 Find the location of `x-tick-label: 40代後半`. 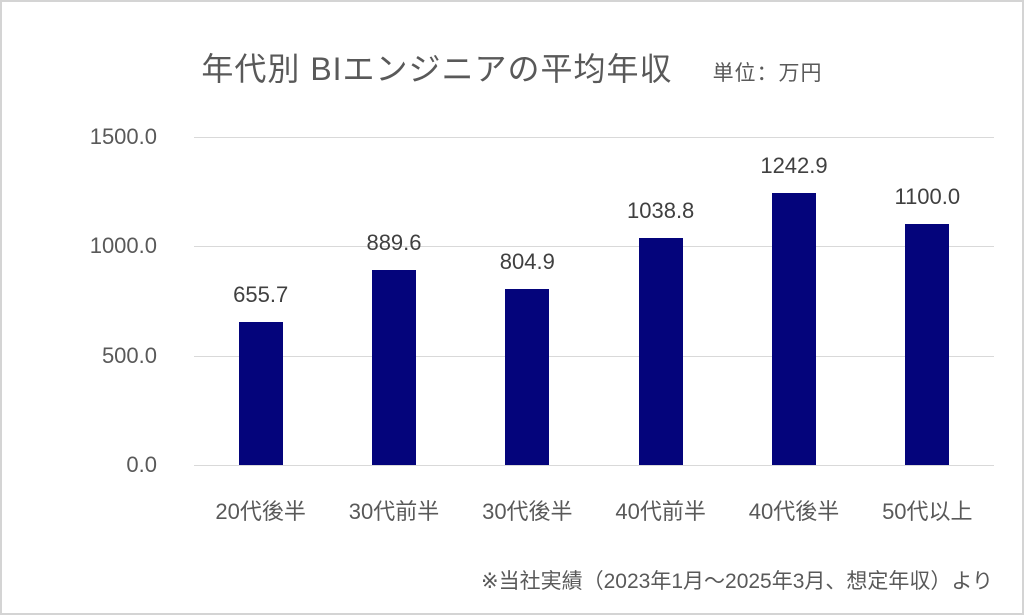

x-tick-label: 40代後半 is located at coordinates (794, 511).